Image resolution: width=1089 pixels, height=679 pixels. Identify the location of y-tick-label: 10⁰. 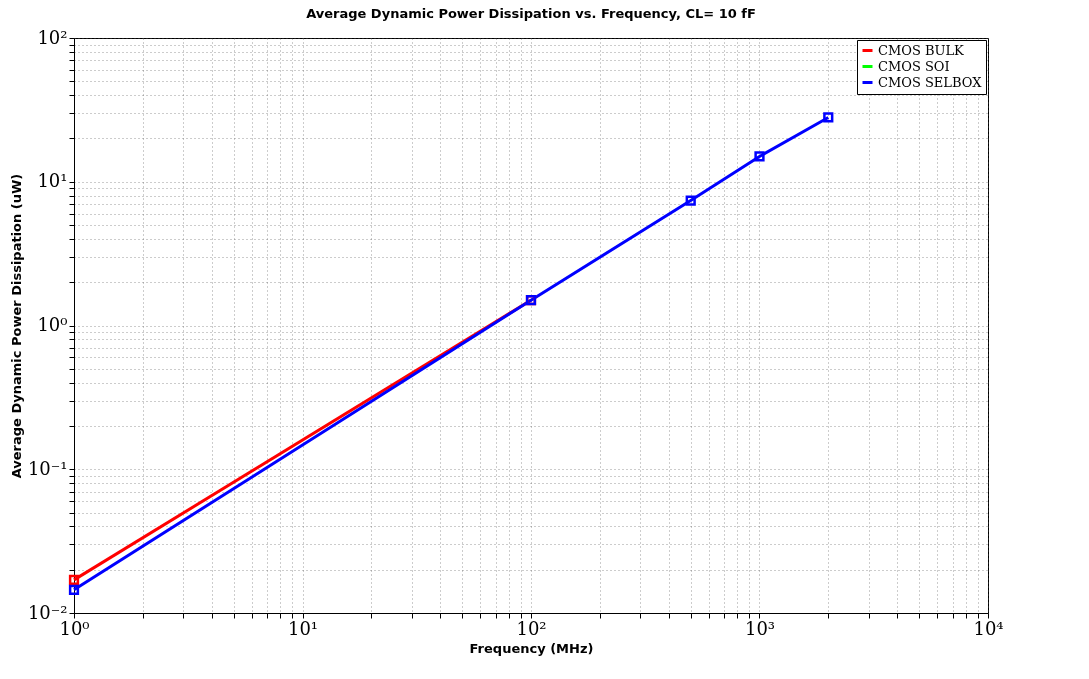
(52, 324).